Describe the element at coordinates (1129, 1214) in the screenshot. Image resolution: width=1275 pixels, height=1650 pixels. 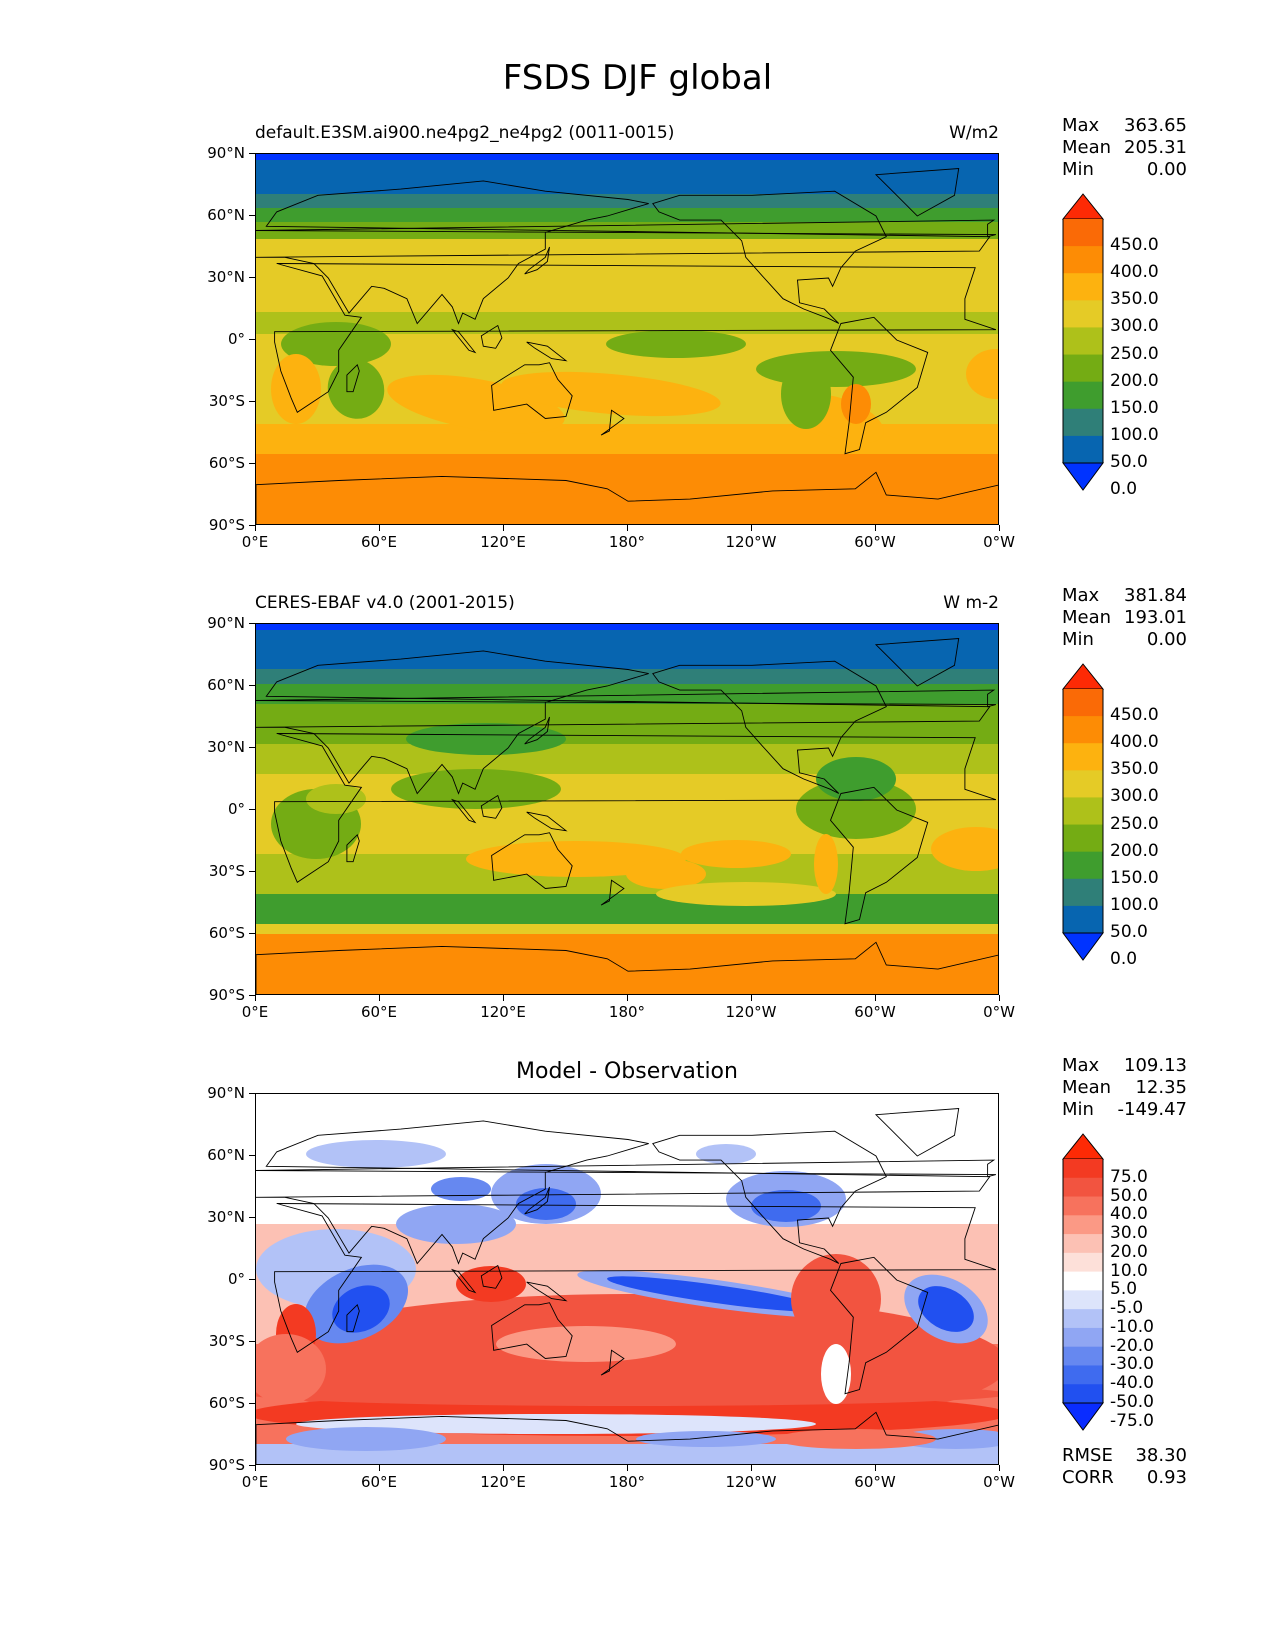
I see `colorbar-tick-label: 40.0` at that location.